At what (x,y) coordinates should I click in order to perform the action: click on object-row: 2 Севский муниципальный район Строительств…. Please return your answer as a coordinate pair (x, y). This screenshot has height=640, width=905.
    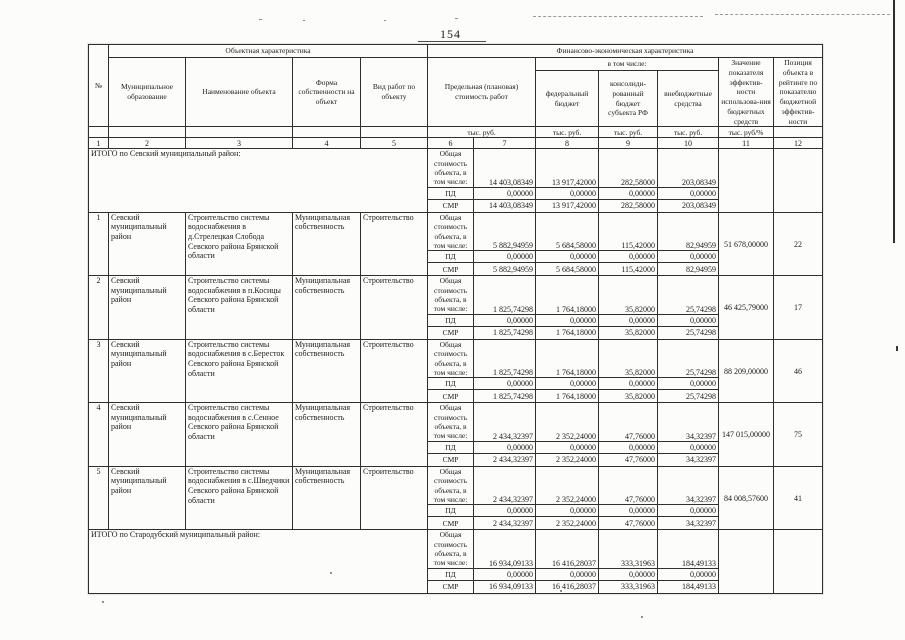
    Looking at the image, I should click on (456, 307).